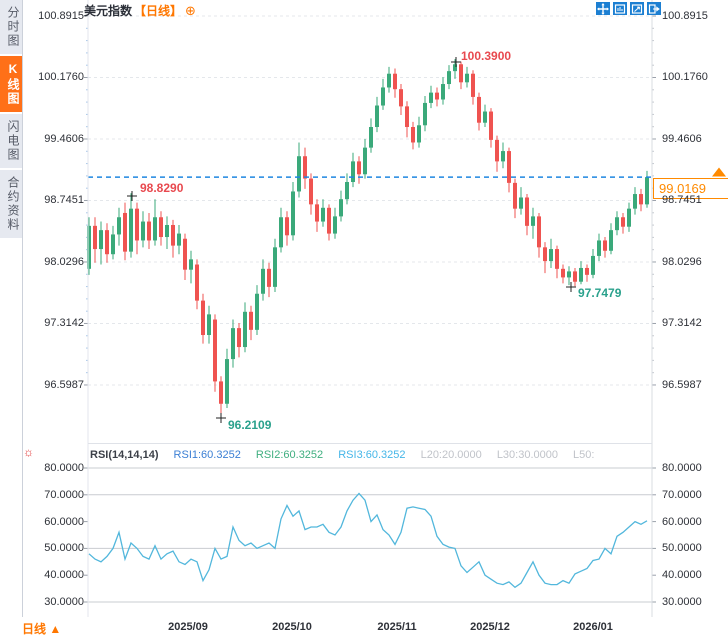 Image resolution: width=728 pixels, height=637 pixels. What do you see at coordinates (64, 261) in the screenshot?
I see `y-axis-label-left: 98.0296` at bounding box center [64, 261].